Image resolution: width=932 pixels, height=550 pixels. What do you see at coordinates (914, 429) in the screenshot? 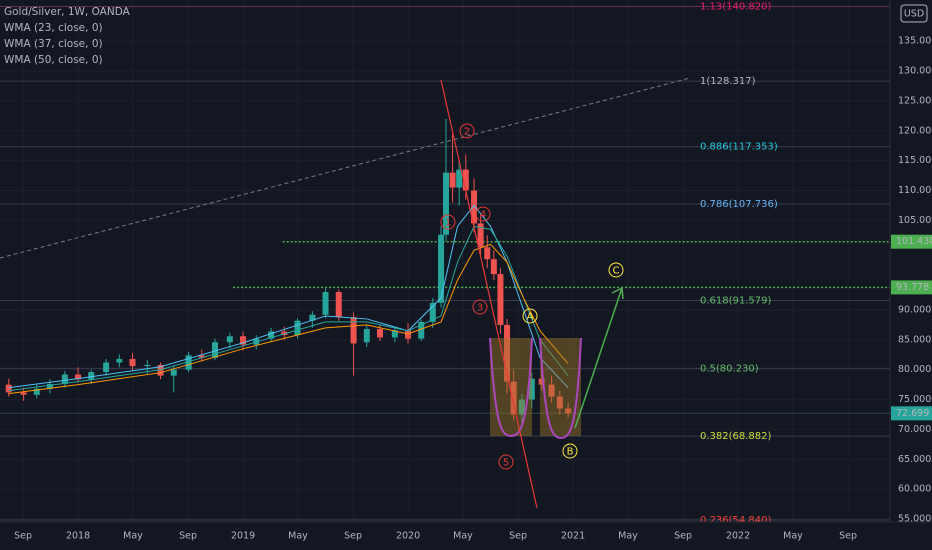
I see `y-tick-label: 70.000` at bounding box center [914, 429].